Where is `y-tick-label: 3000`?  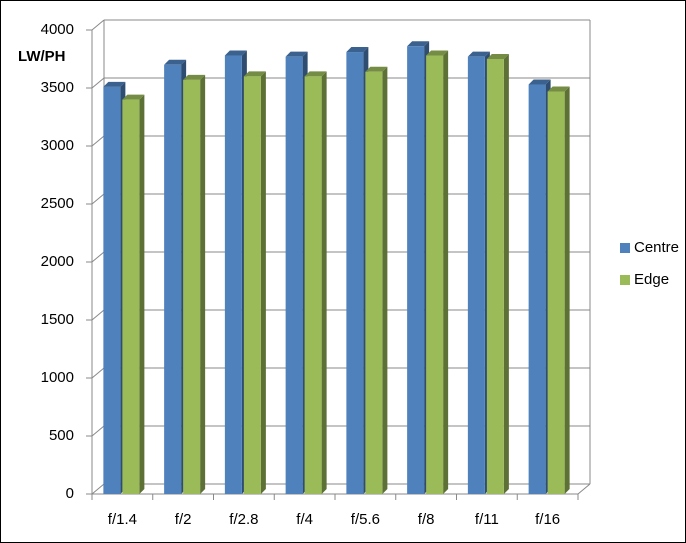
y-tick-label: 3000 is located at coordinates (57, 145).